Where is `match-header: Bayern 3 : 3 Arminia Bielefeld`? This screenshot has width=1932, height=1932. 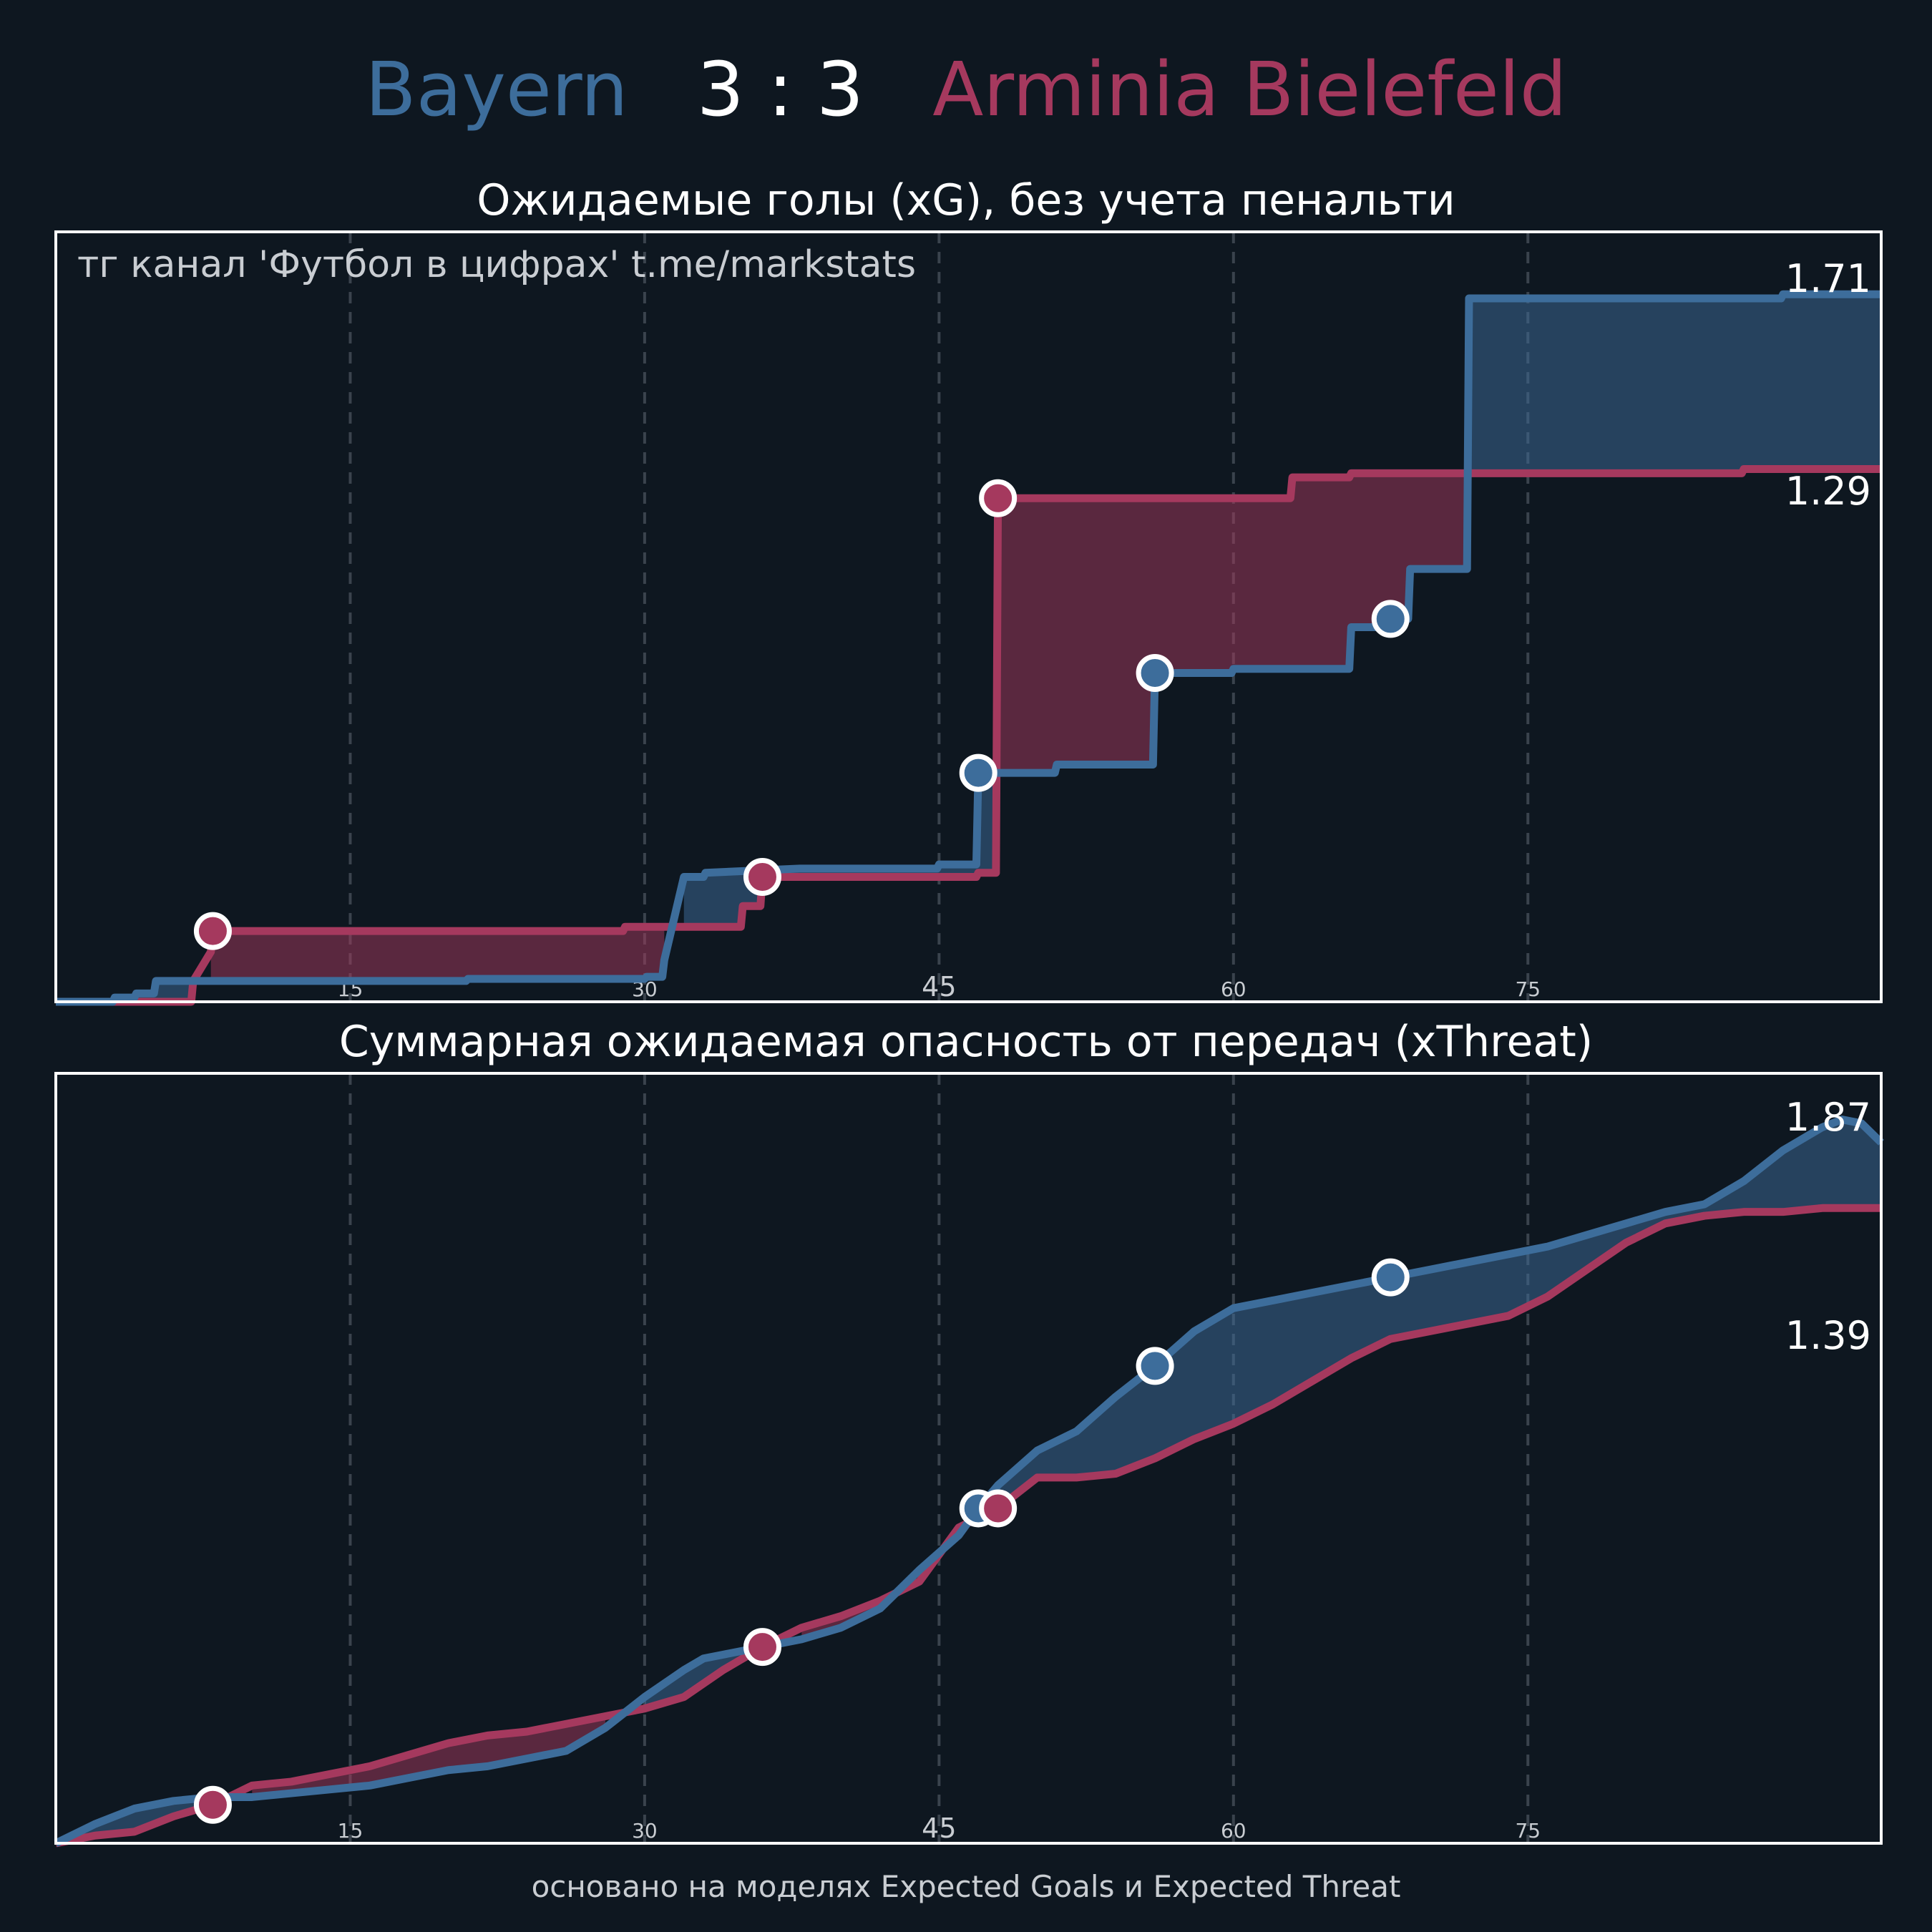 match-header: Bayern 3 : 3 Arminia Bielefeld is located at coordinates (966, 89).